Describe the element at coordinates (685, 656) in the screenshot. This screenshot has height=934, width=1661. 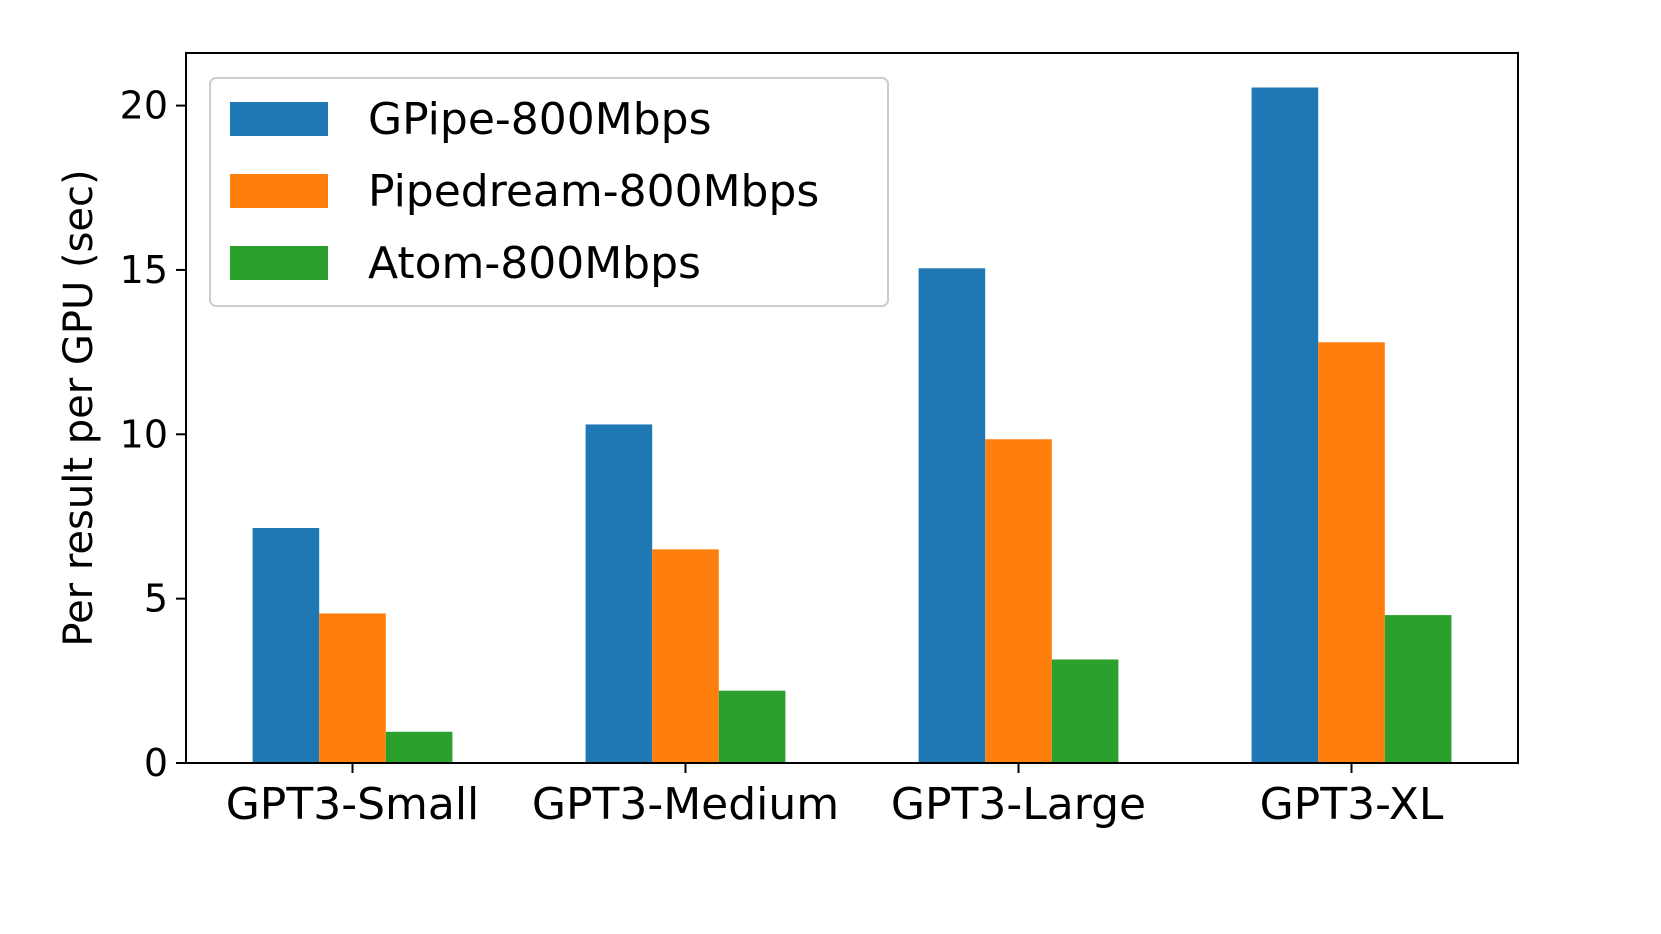
I see `bar-pipedream-800mbps-gpt3-medium` at that location.